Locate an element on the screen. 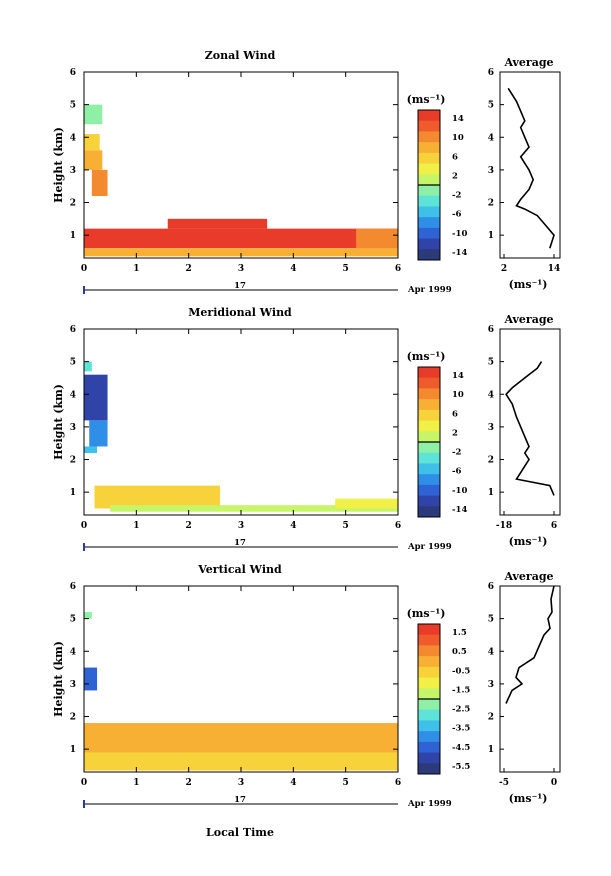 This screenshot has width=611, height=876. y-tick-label: 2 is located at coordinates (73, 204).